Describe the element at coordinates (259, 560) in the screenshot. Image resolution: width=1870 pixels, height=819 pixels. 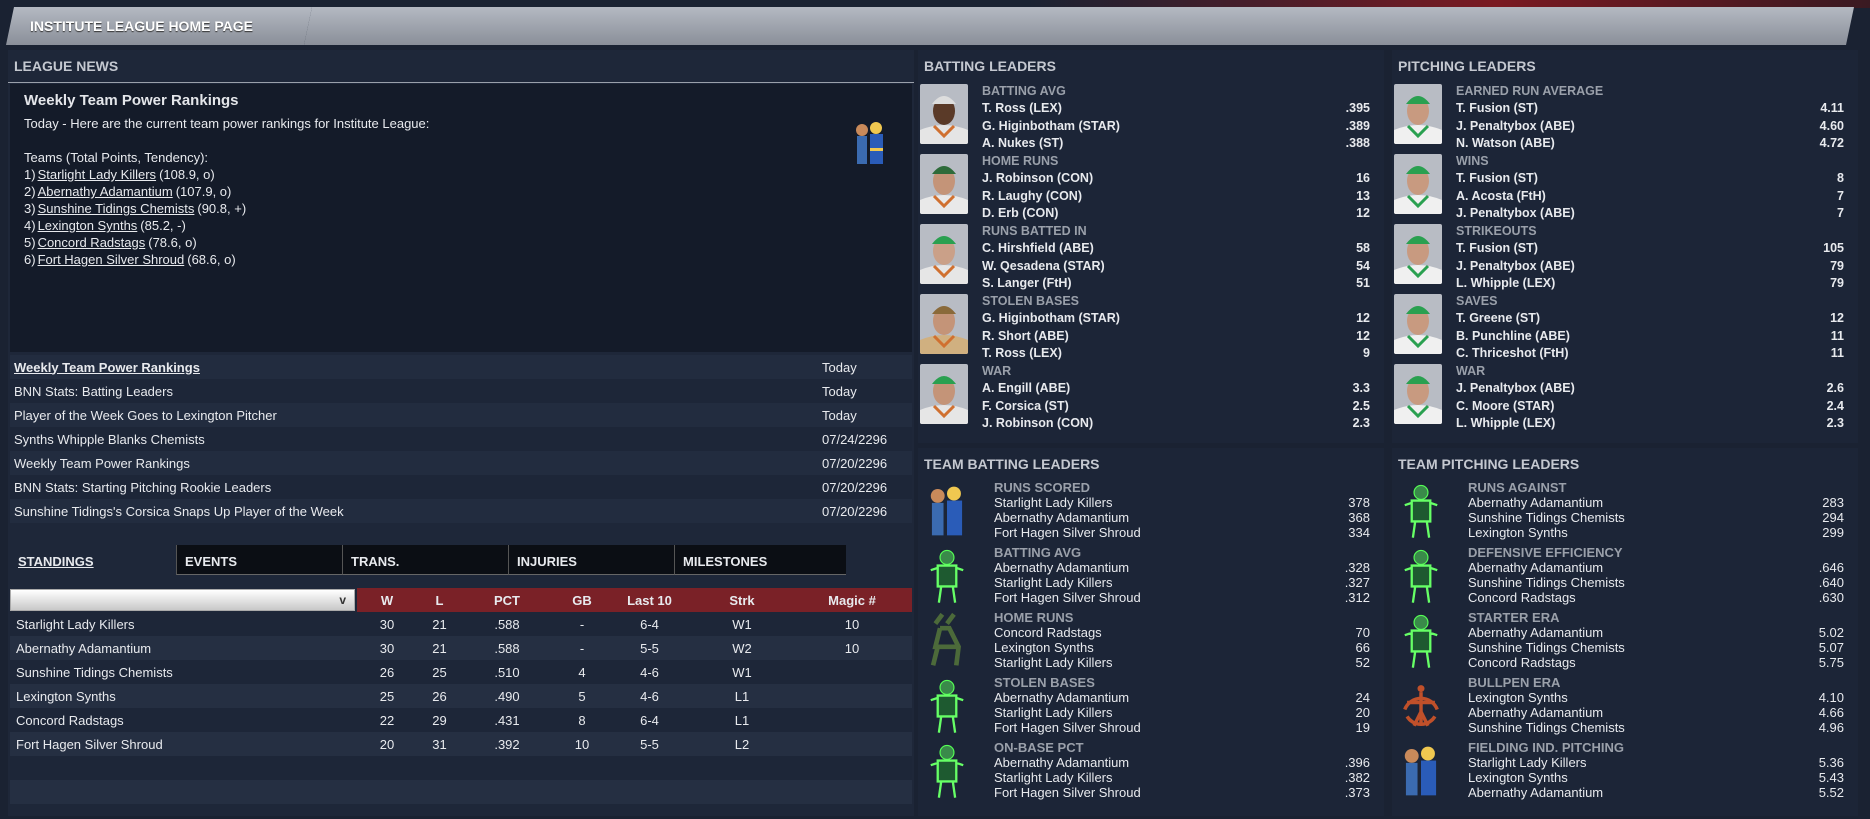
I see `tab-events: EVENTS` at that location.